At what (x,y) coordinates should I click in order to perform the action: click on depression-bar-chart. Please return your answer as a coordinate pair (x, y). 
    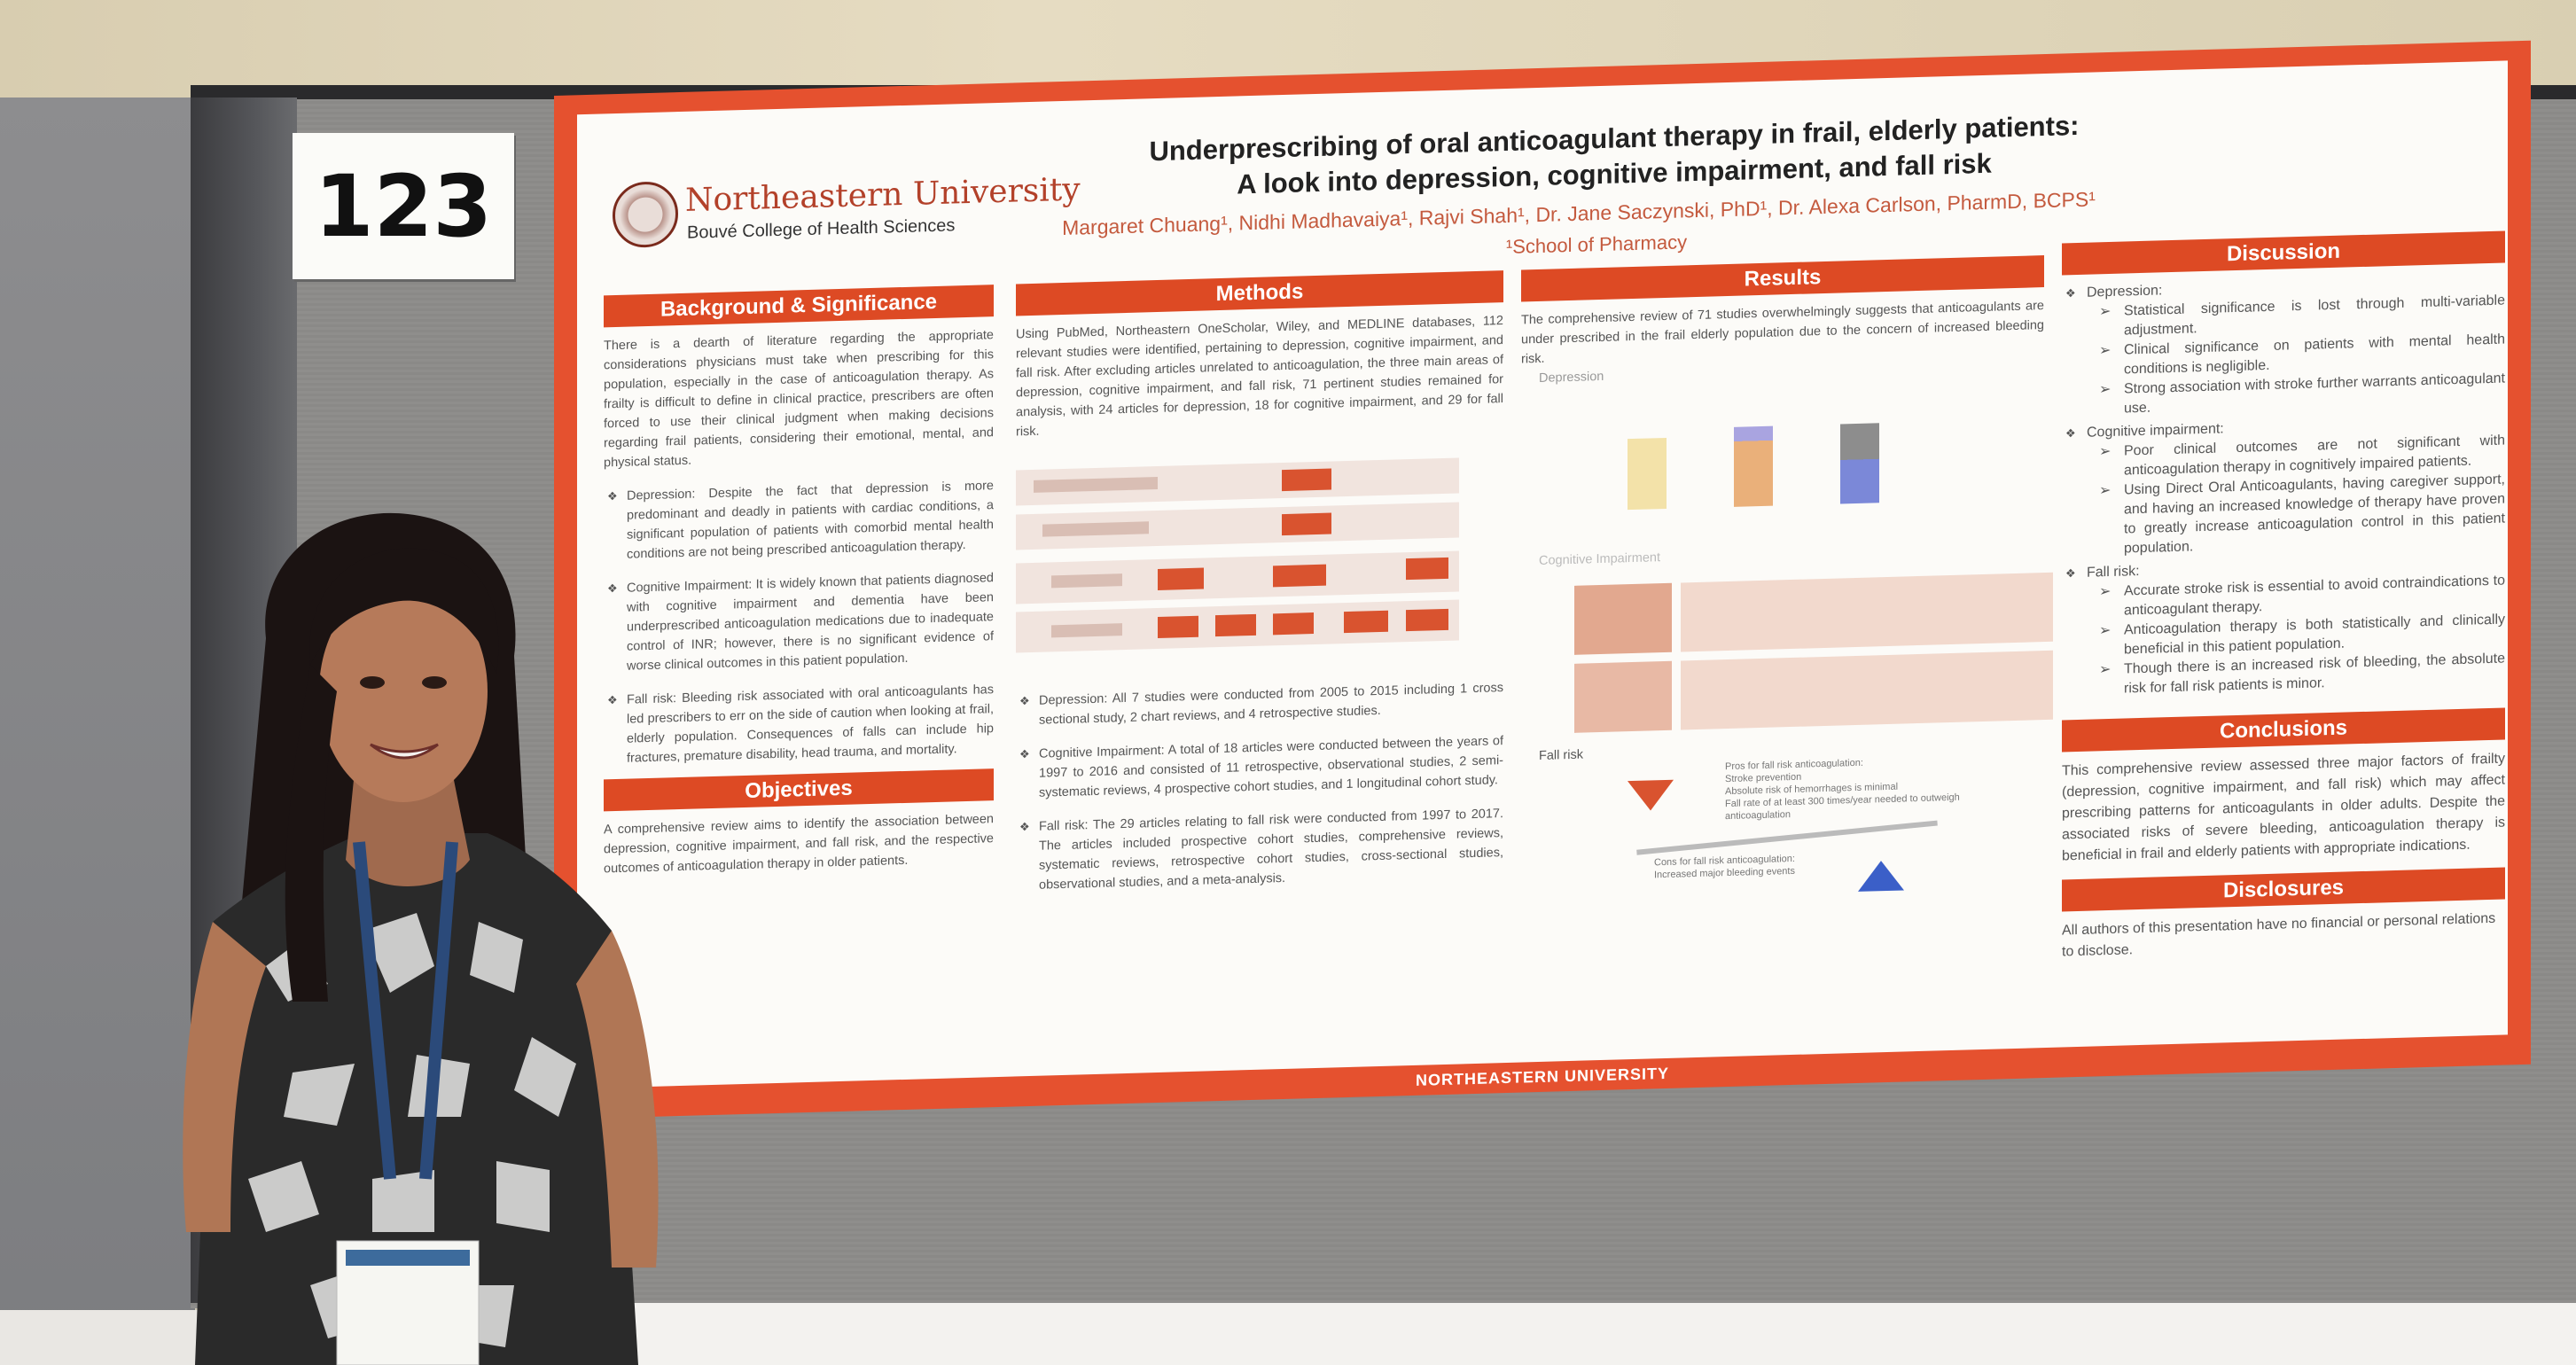
    Looking at the image, I should click on (1733, 449).